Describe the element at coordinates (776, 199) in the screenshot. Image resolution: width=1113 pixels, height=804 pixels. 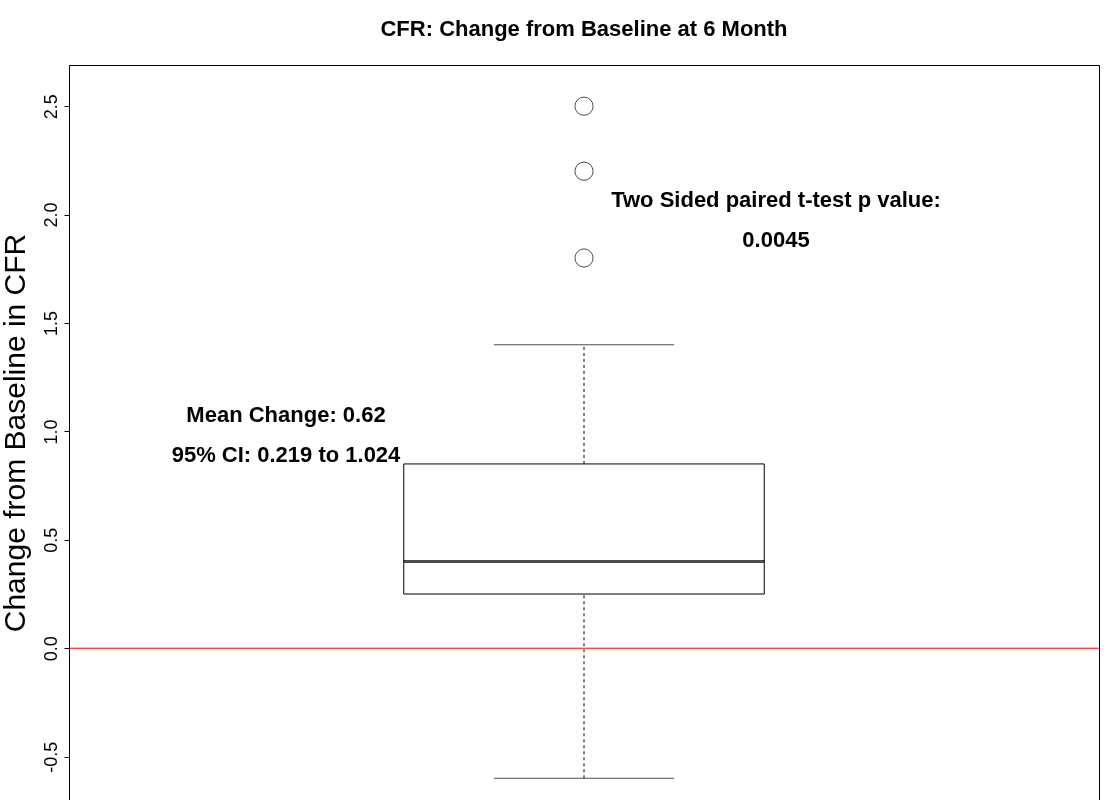
I see `annotation: Two Sided paired t-test p value:` at that location.